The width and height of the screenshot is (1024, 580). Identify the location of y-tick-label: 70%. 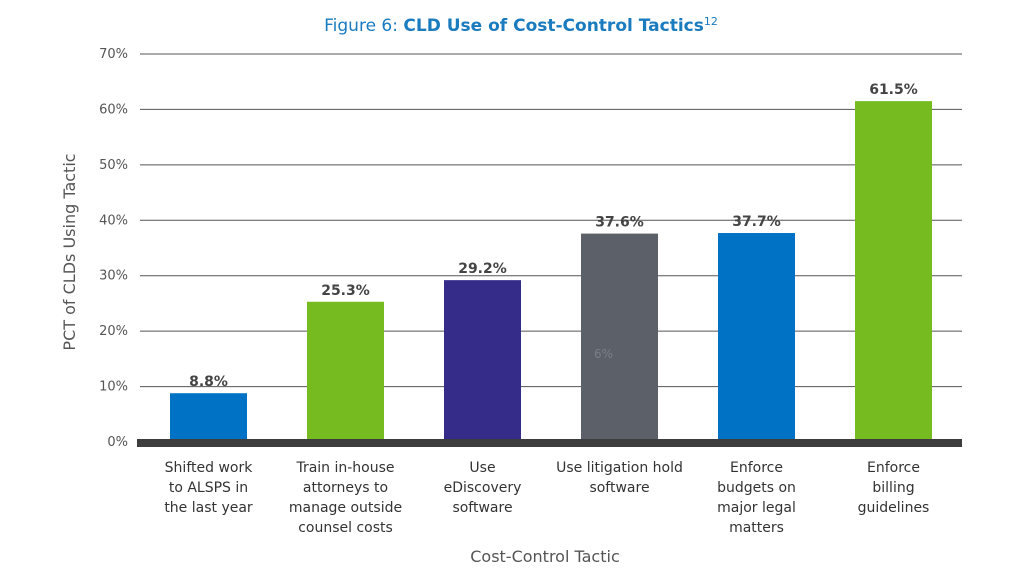
(113, 54).